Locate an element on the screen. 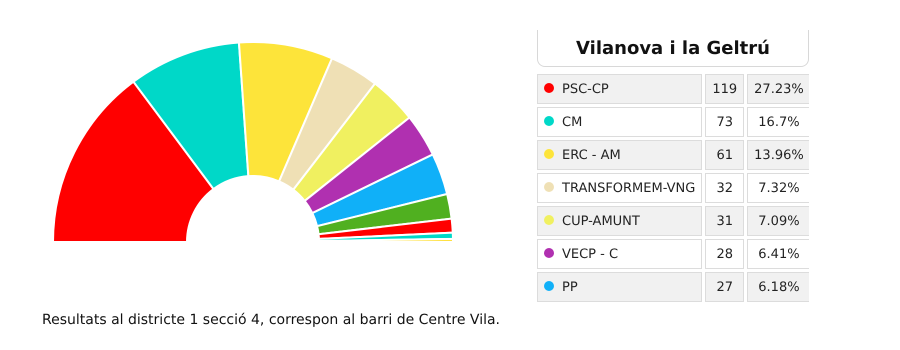 The width and height of the screenshot is (900, 350). legend-label: ERC - AM is located at coordinates (619, 155).